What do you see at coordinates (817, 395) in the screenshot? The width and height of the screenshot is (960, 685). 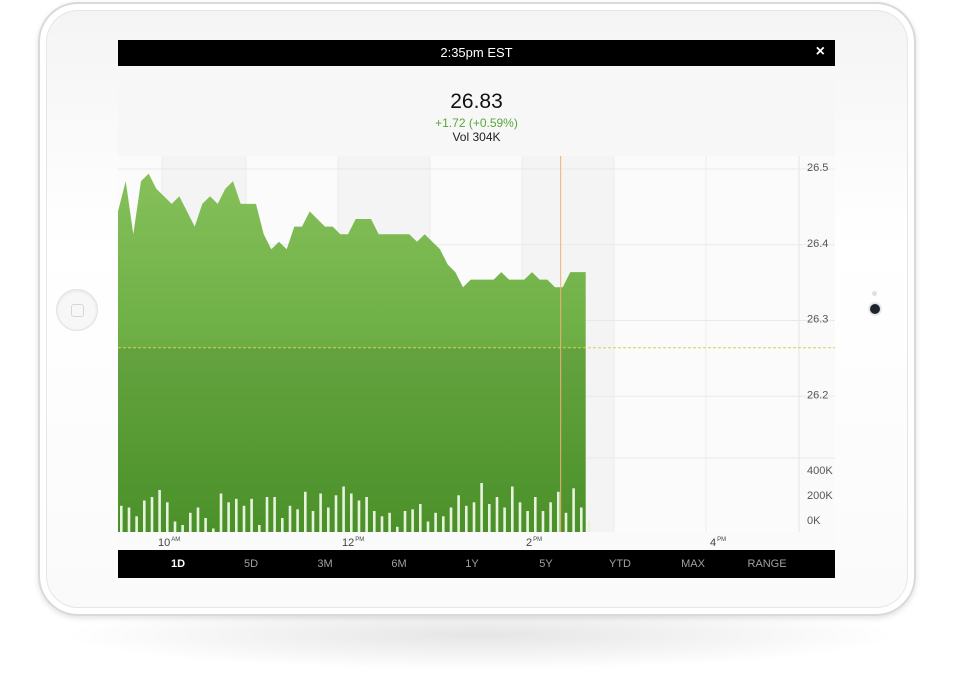 I see `price-tick-label: 26.2` at bounding box center [817, 395].